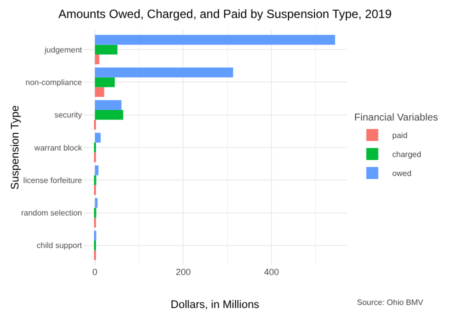 The image size is (450, 321). What do you see at coordinates (215, 305) in the screenshot?
I see `x-axis-title: Dollars, in Millions` at bounding box center [215, 305].